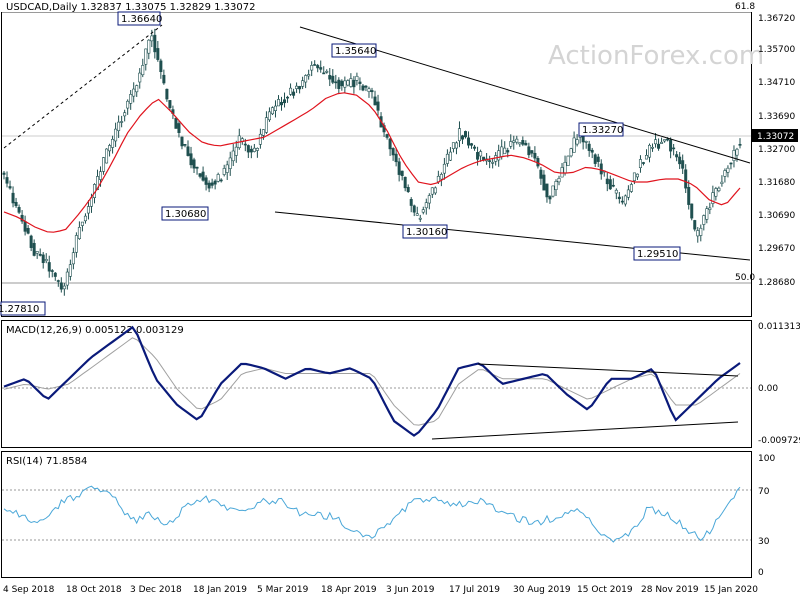  Describe the element at coordinates (775, 137) in the screenshot. I see `current-price-label: 1.33072` at that location.